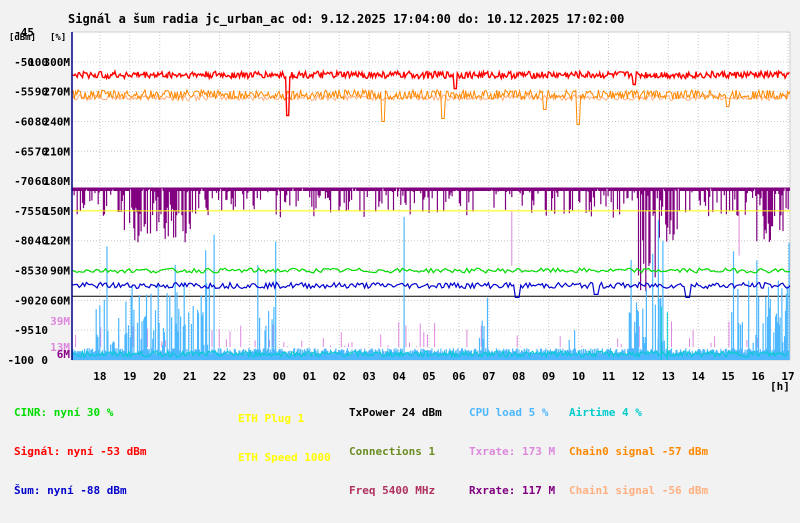 Image resolution: width=800 pixels, height=523 pixels. What do you see at coordinates (339, 376) in the screenshot?
I see `x-tick-label: 02` at bounding box center [339, 376].